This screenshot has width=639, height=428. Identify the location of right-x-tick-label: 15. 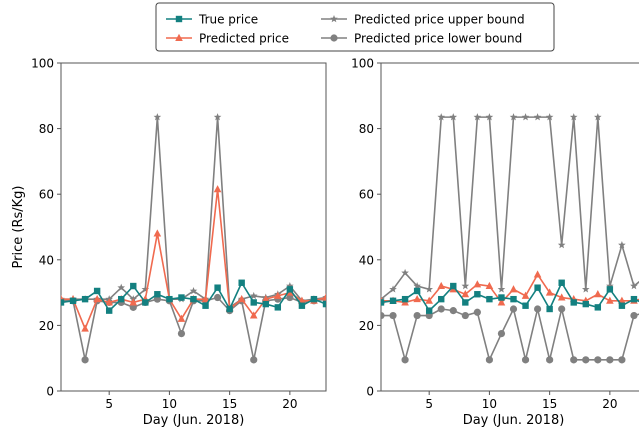
(549, 404).